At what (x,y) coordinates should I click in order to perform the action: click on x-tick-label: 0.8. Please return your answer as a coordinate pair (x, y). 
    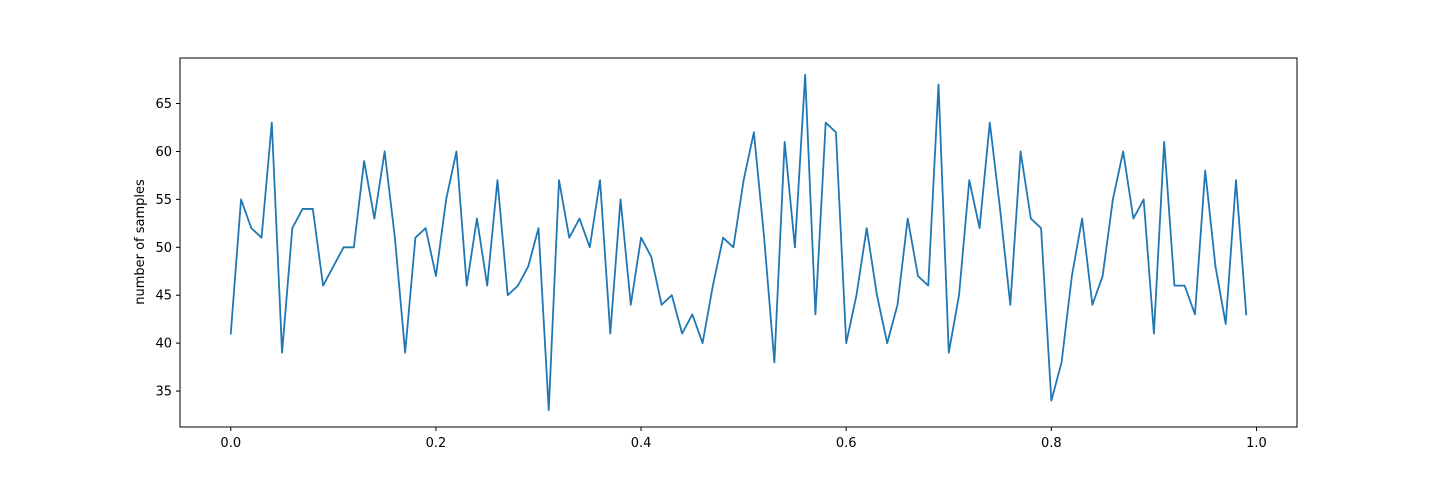
    Looking at the image, I should click on (1051, 443).